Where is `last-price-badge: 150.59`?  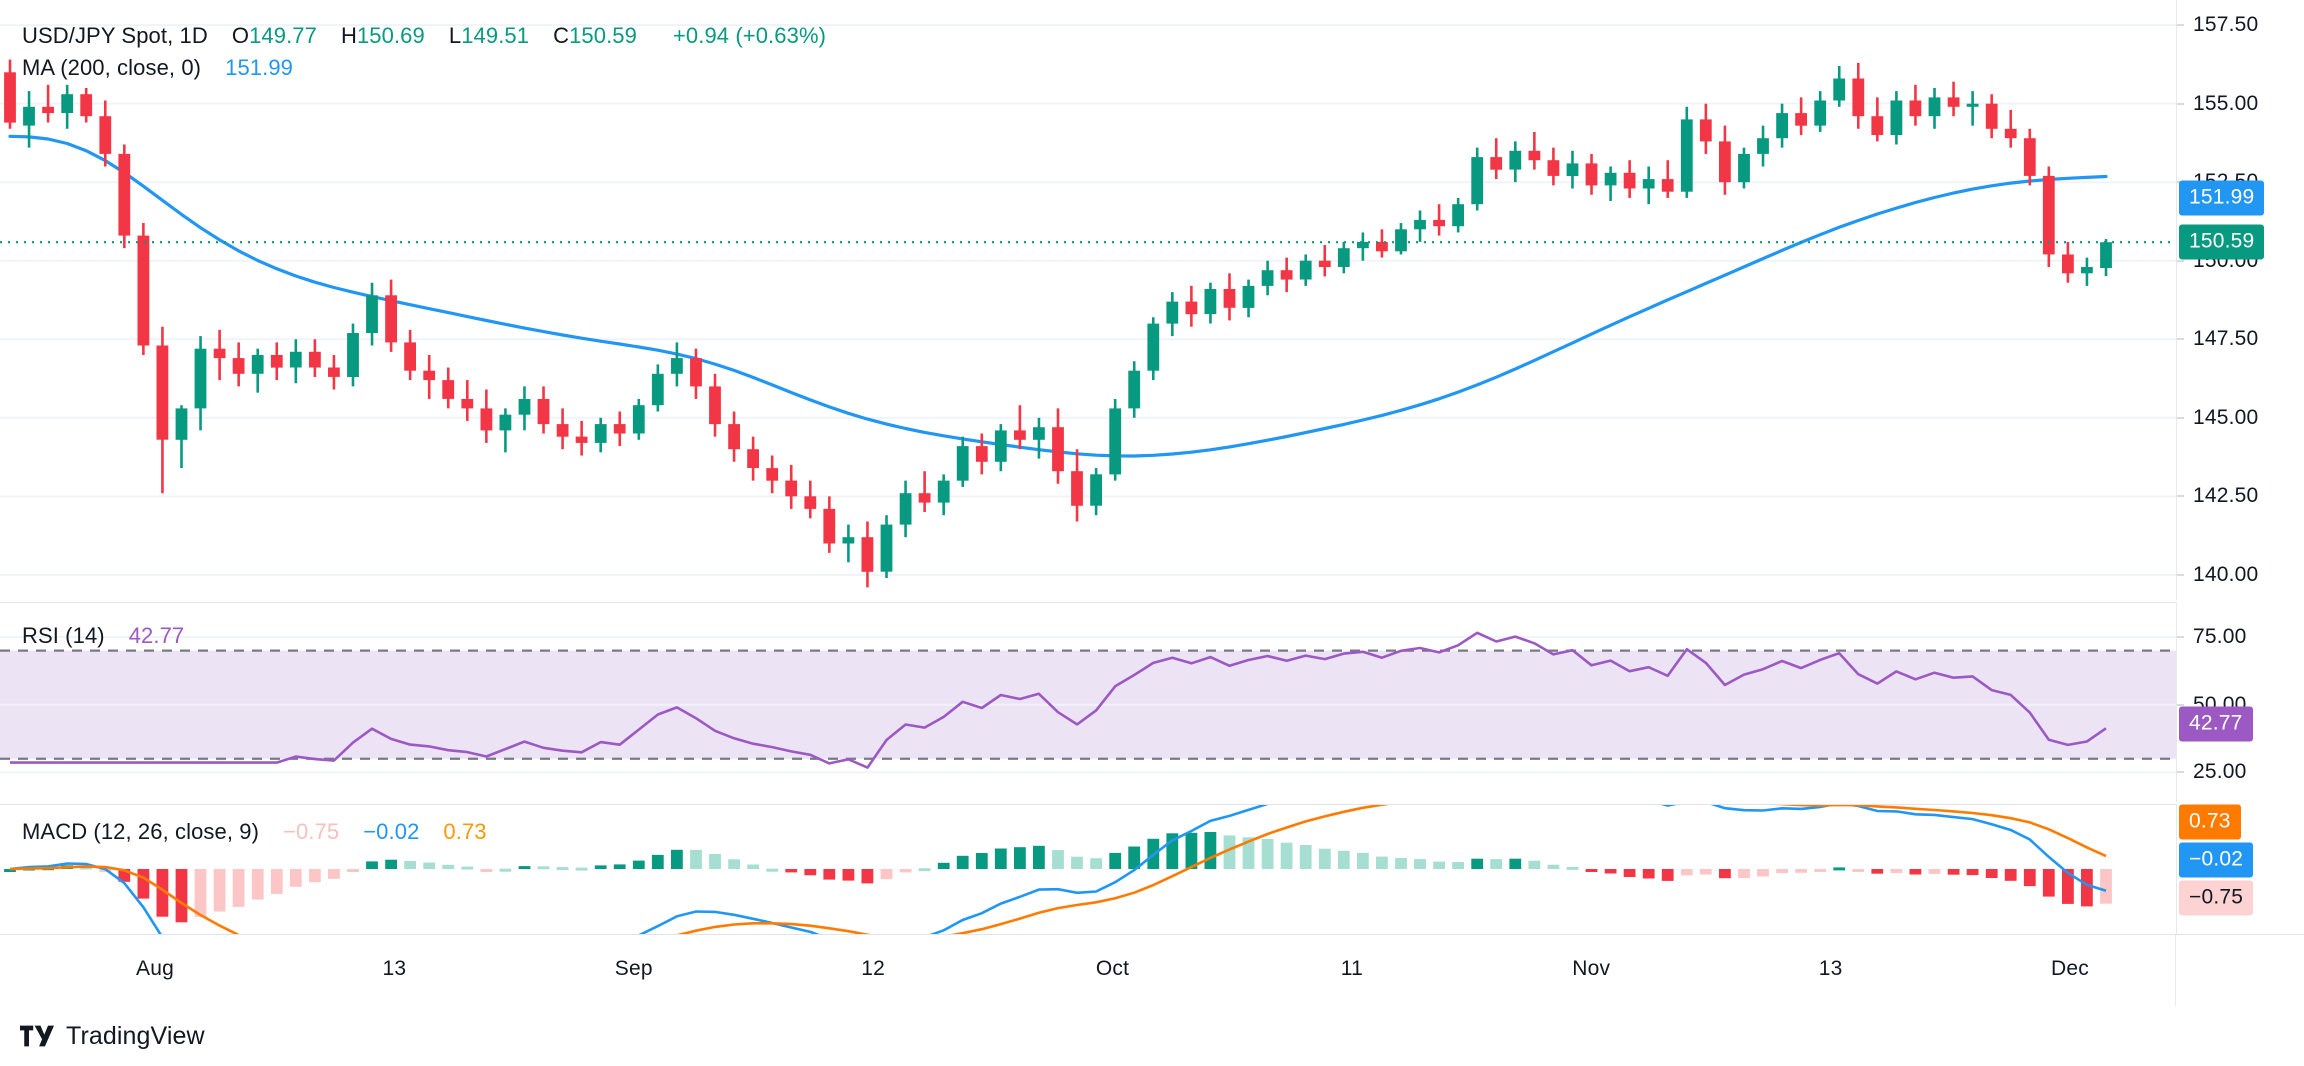
last-price-badge: 150.59 is located at coordinates (2222, 242).